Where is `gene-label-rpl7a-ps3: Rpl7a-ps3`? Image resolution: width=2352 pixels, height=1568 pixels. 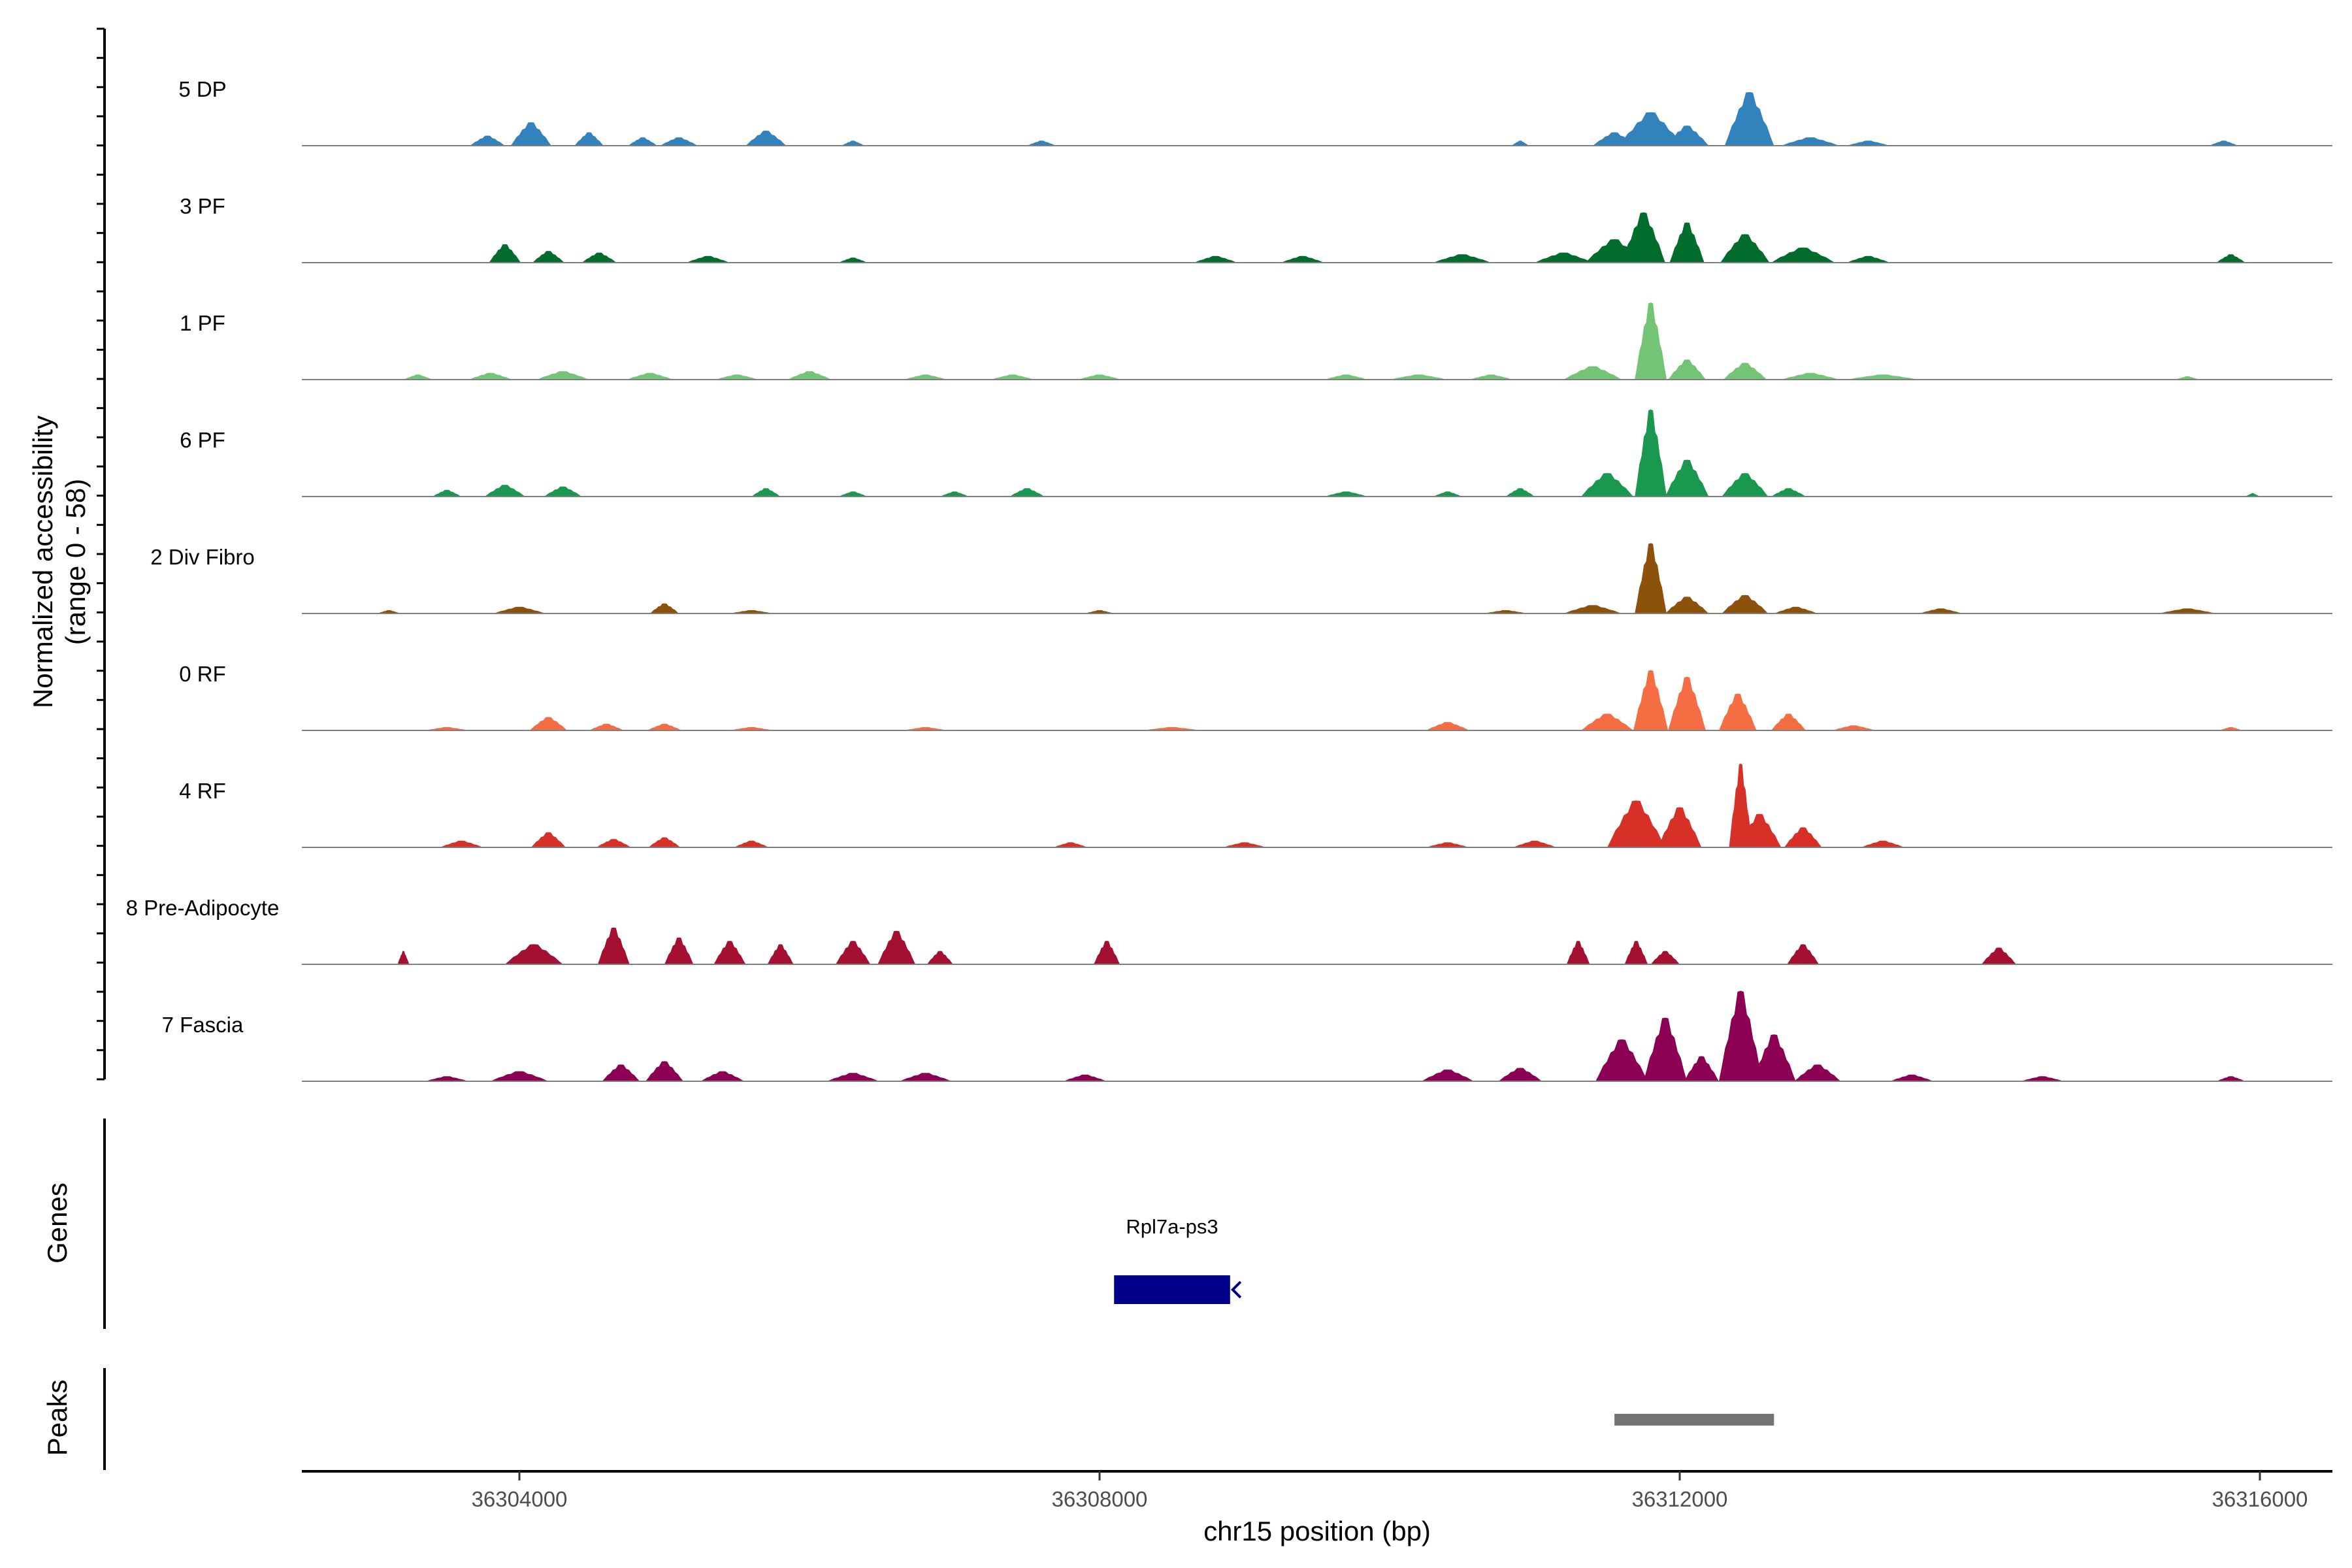 gene-label-rpl7a-ps3: Rpl7a-ps3 is located at coordinates (1172, 1226).